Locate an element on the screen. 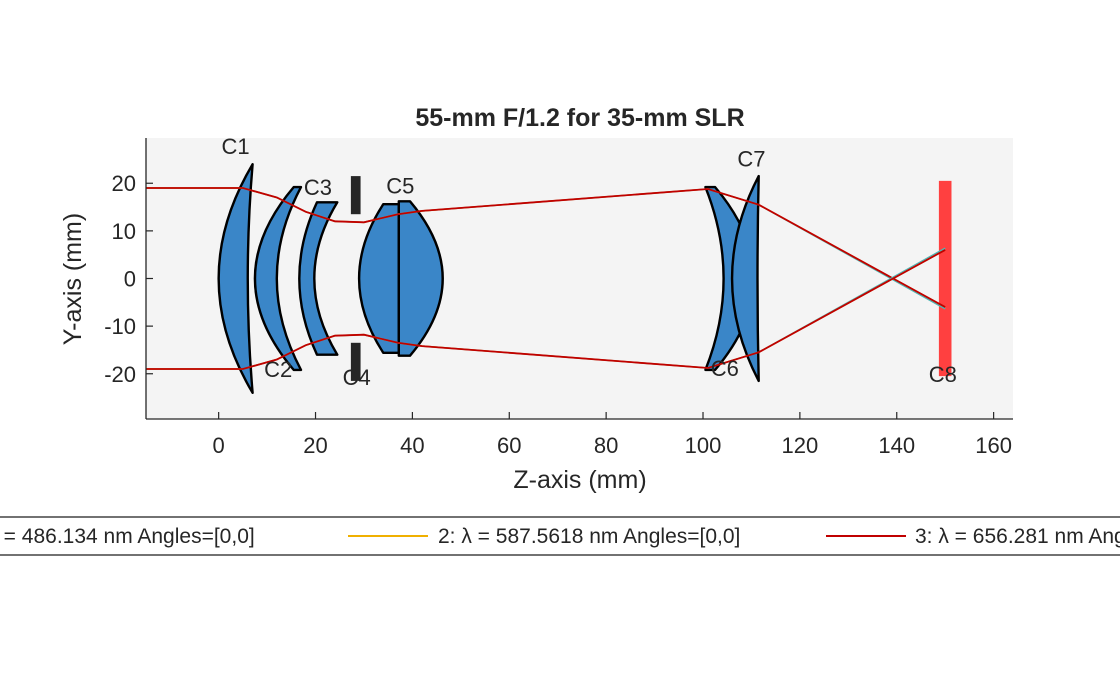 The width and height of the screenshot is (1120, 674). chart-title: 55-mm F/1.2 for 35-mm SLR is located at coordinates (579, 118).